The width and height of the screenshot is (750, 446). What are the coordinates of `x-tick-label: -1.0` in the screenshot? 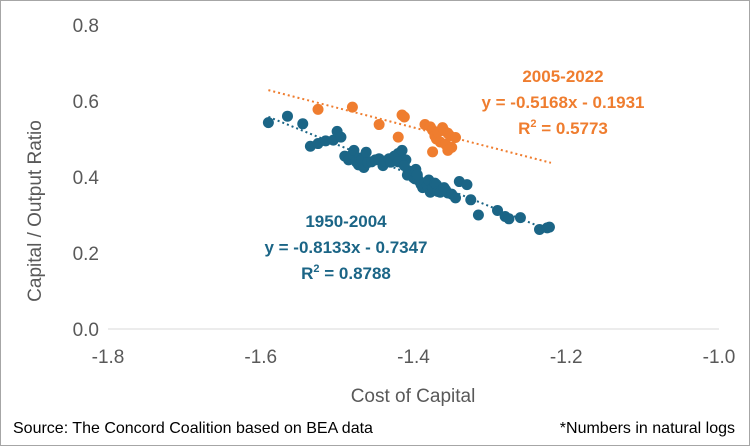 It's located at (719, 357).